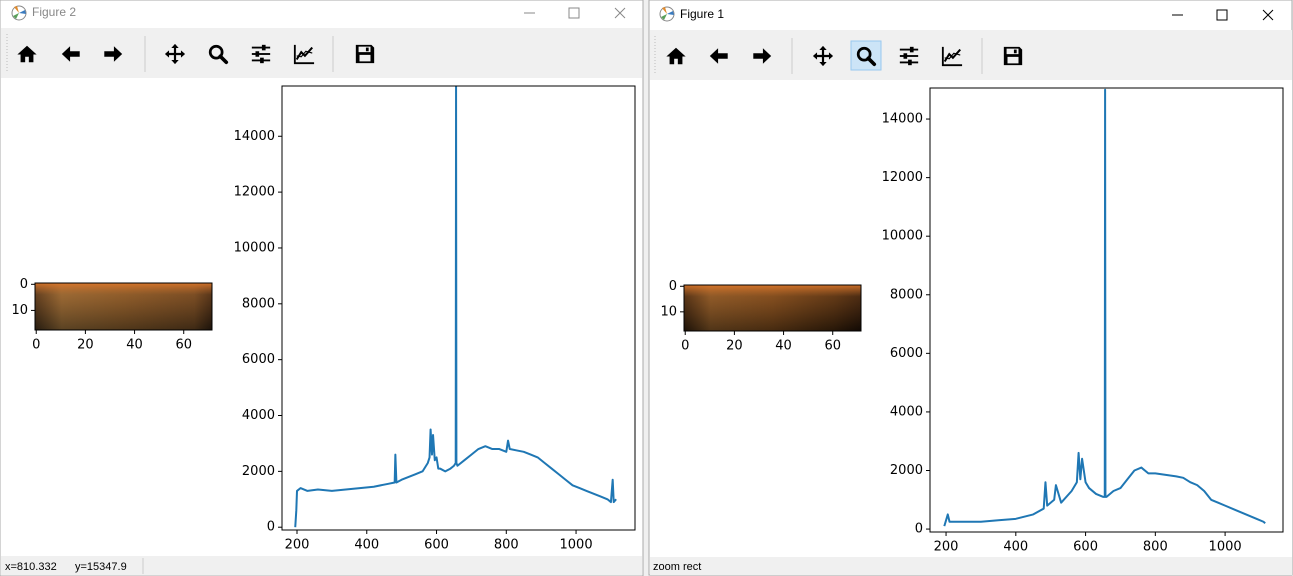 This screenshot has width=1293, height=576. Describe the element at coordinates (677, 567) in the screenshot. I see `status-message: zoom rect` at that location.